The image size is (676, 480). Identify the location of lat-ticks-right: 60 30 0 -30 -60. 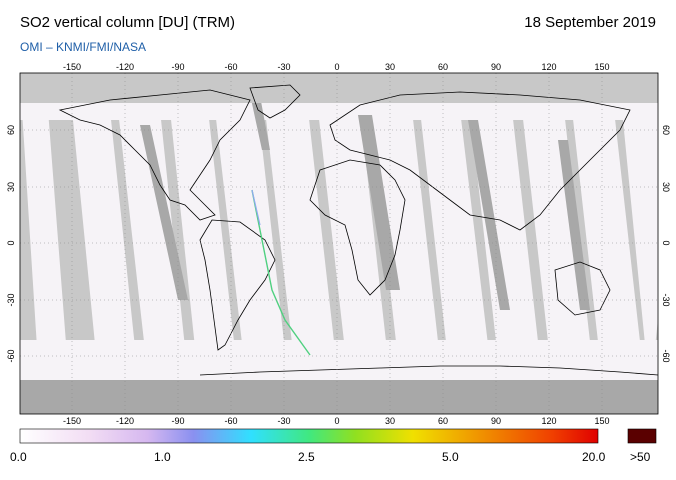
(666, 244).